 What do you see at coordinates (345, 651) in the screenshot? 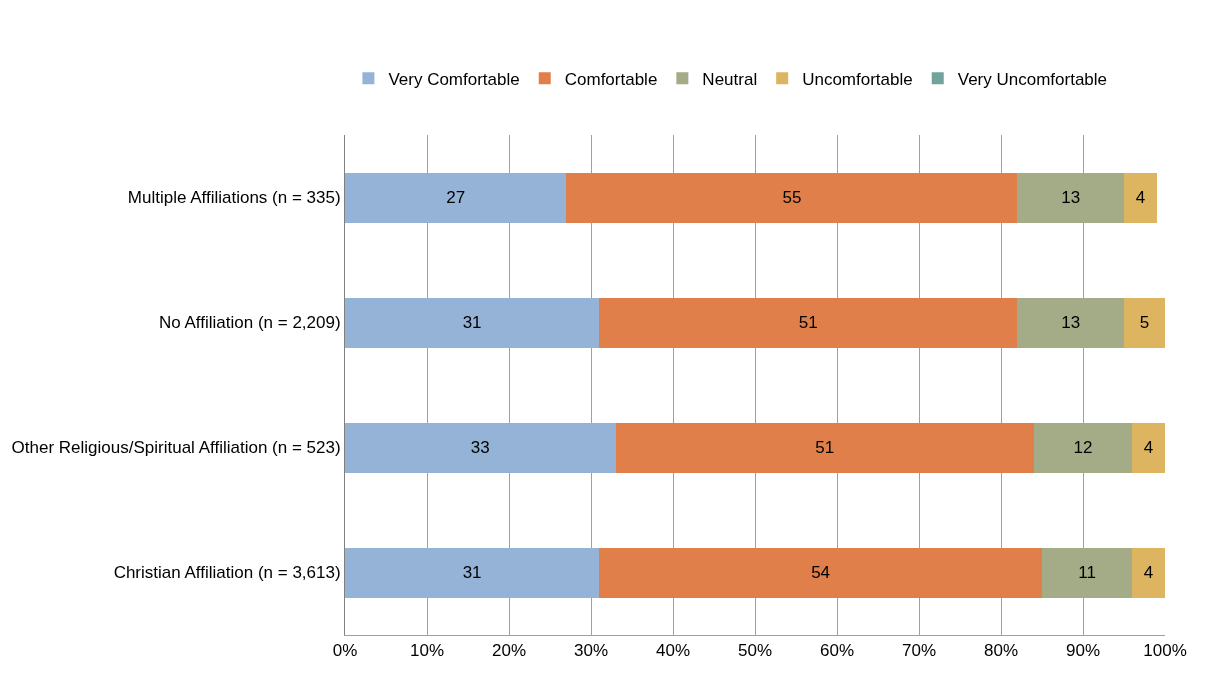
I see `x-tick-label: 0%` at bounding box center [345, 651].